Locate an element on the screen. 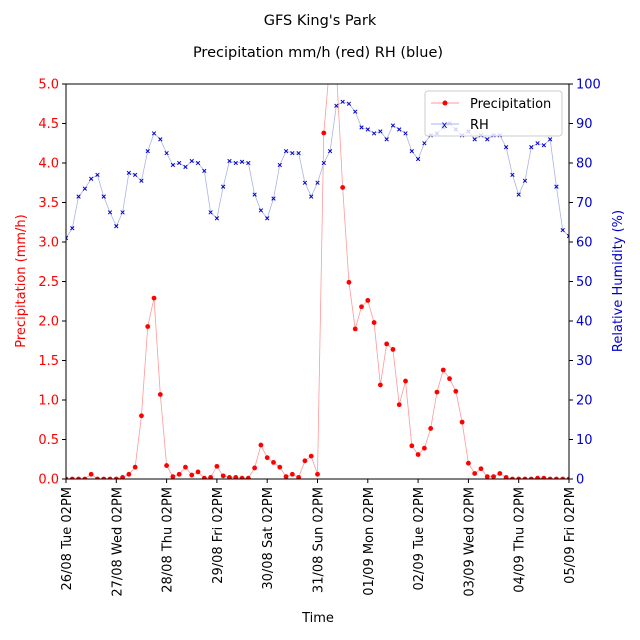 Image resolution: width=640 pixels, height=640 pixels. left-y-tick-label: 4.0 is located at coordinates (48, 164).